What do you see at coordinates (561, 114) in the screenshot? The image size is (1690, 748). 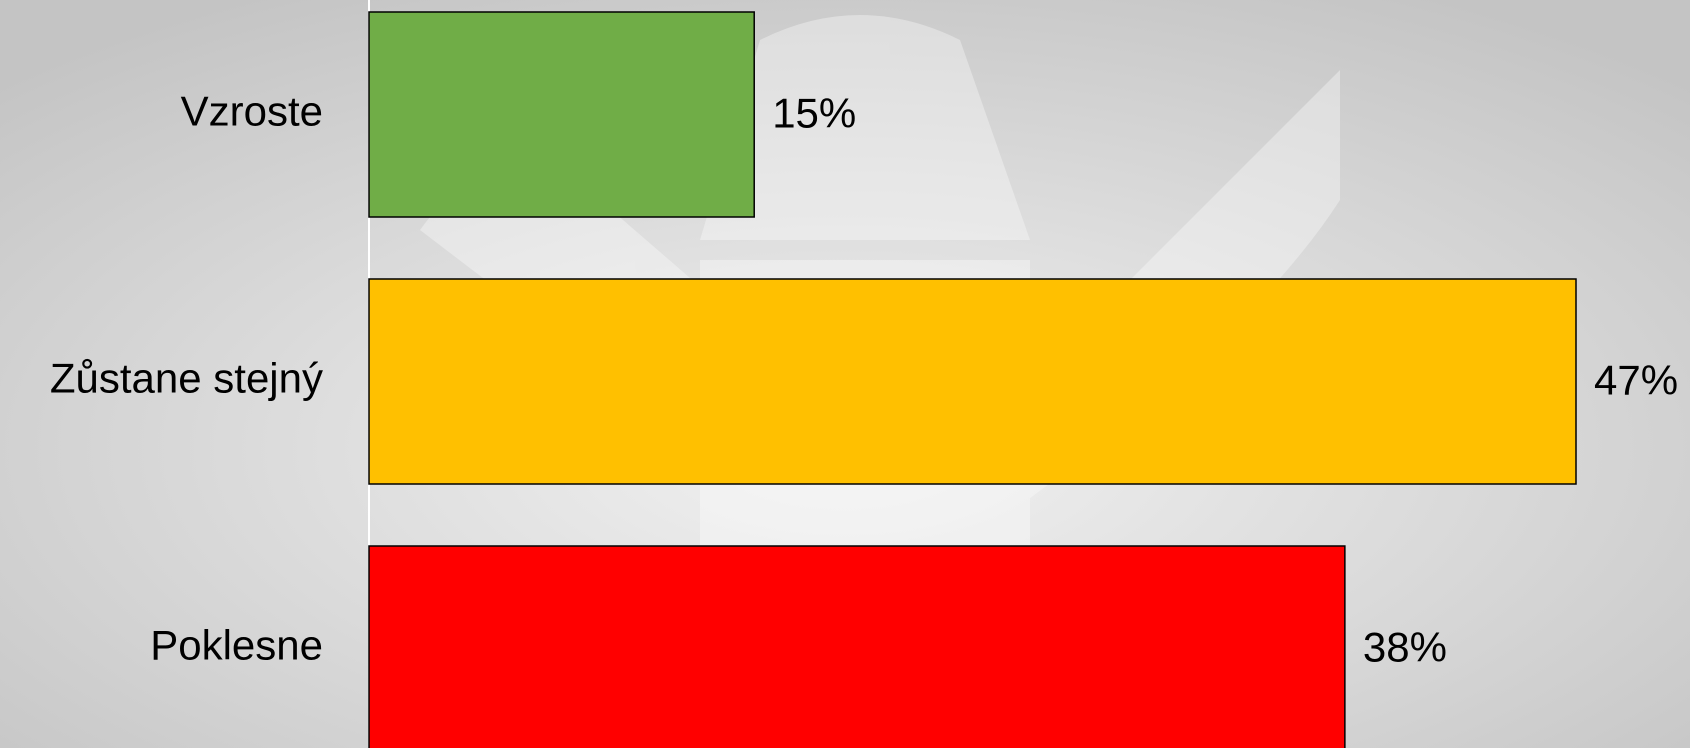 I see `bar` at bounding box center [561, 114].